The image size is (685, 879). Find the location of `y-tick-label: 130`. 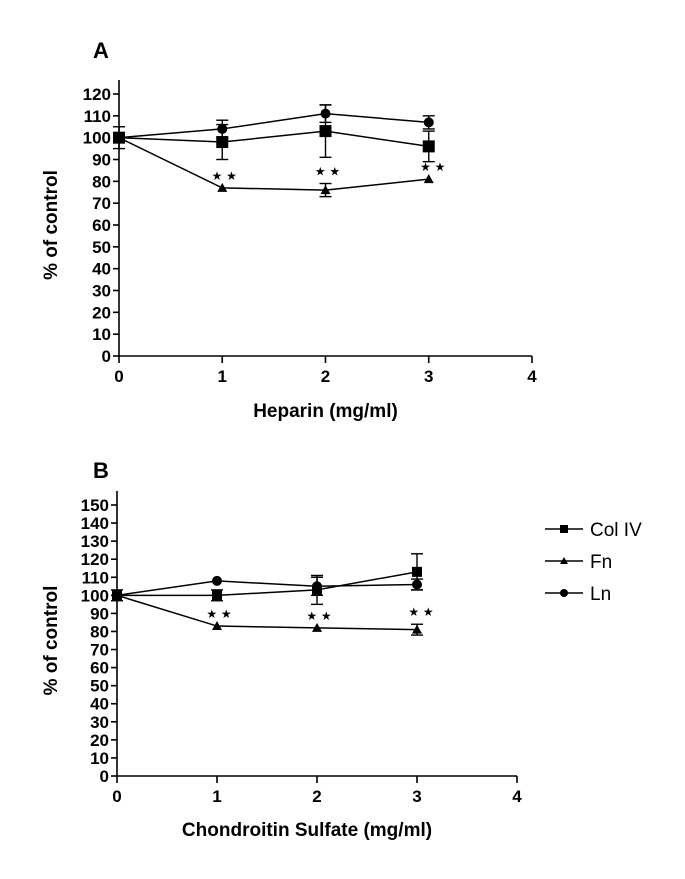

y-tick-label: 130 is located at coordinates (95, 541).